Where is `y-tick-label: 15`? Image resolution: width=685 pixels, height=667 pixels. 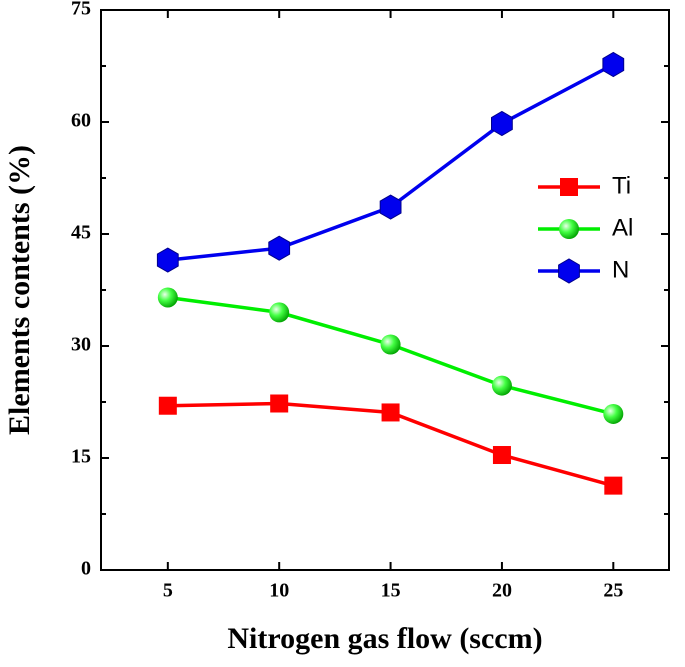
y-tick-label: 15 is located at coordinates (81, 457).